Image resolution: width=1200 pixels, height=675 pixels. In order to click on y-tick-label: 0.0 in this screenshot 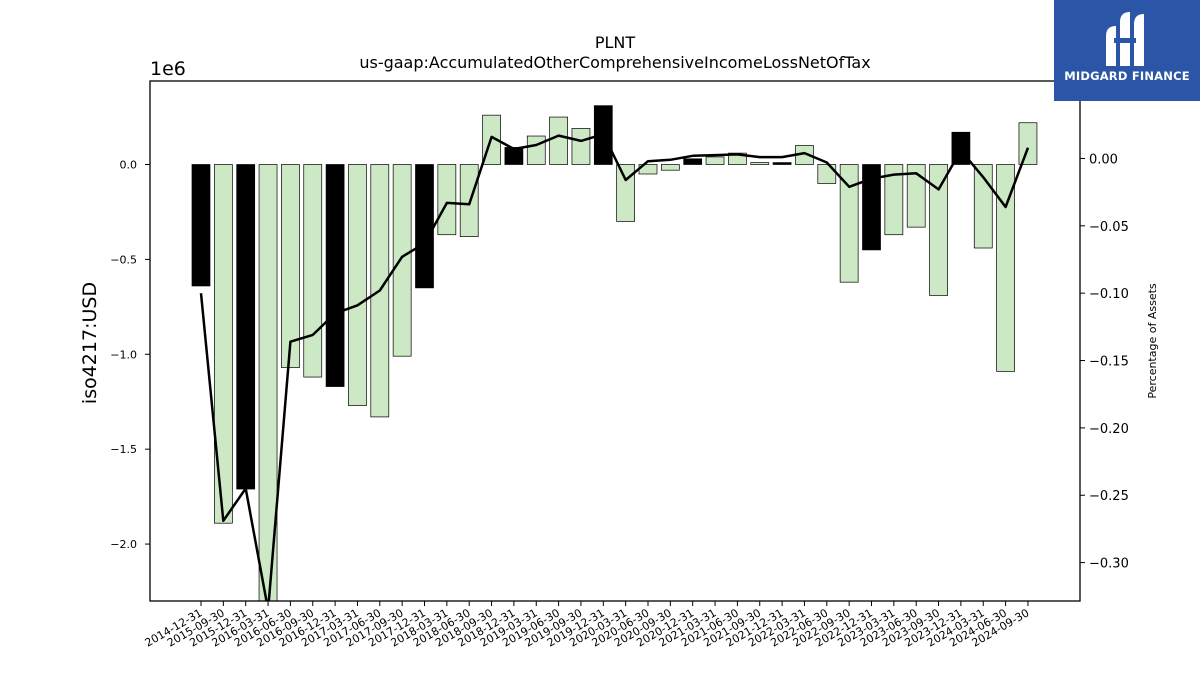, I will do `click(129, 165)`.